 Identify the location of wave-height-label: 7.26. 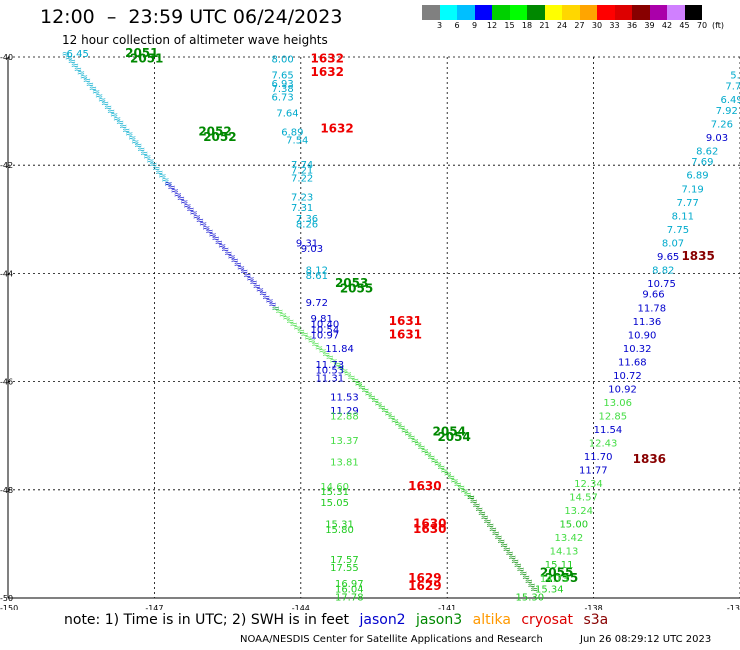
(722, 124).